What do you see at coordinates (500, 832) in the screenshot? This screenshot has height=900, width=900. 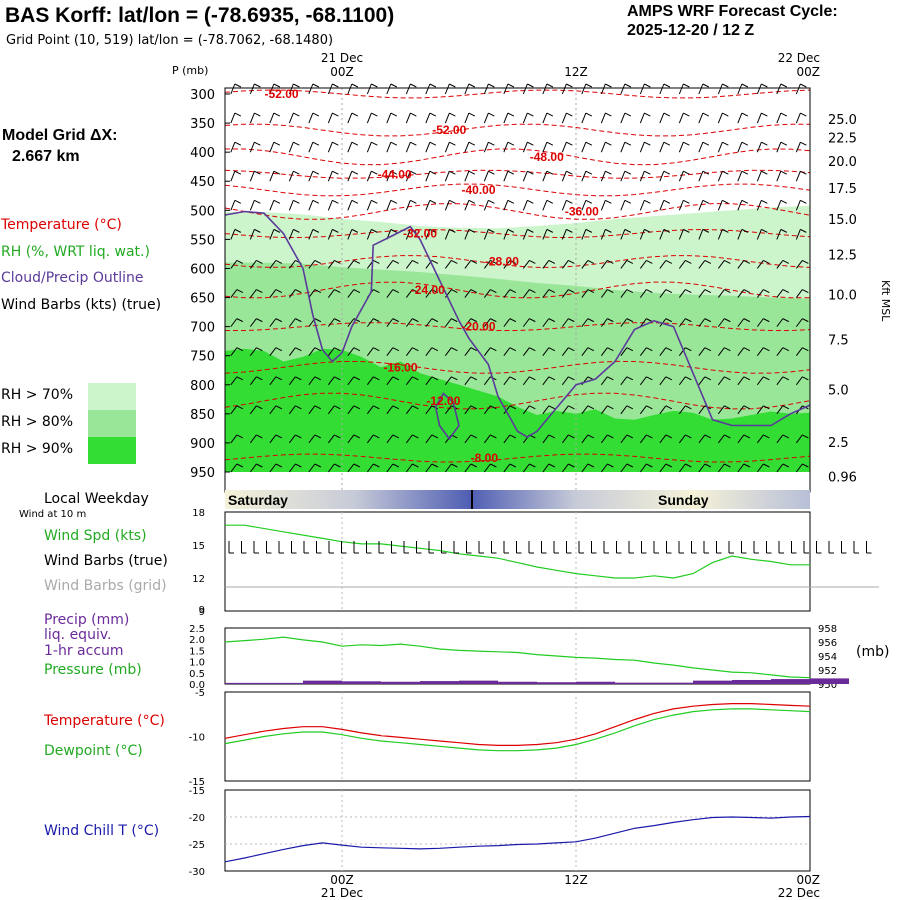 I see `wind-chill-panel: -30 -25 -20 -15` at bounding box center [500, 832].